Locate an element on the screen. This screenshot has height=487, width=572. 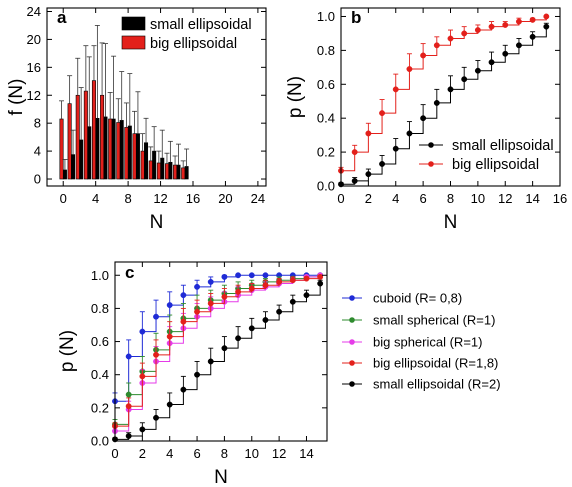
y-tick-label: 0.8 is located at coordinates (100, 308).